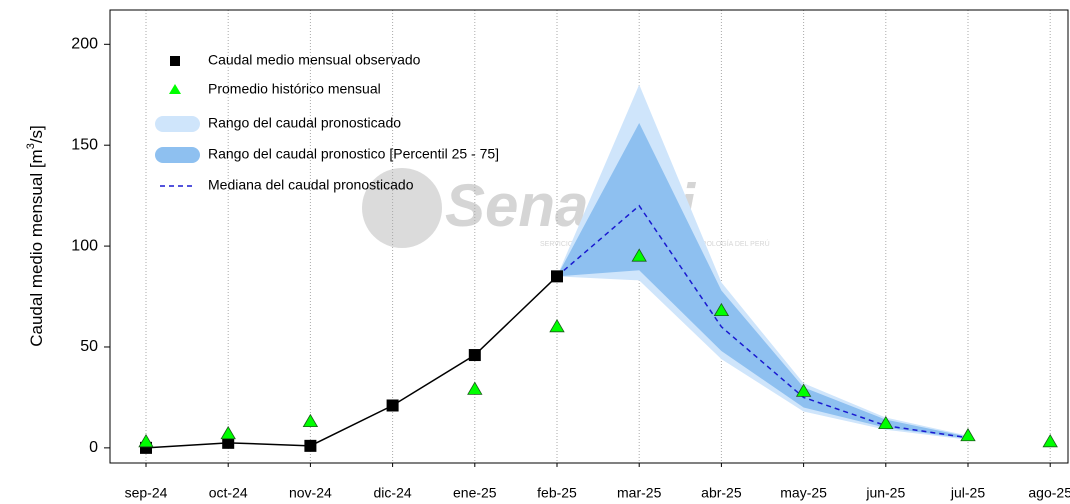 The width and height of the screenshot is (1070, 504). What do you see at coordinates (1049, 493) in the screenshot?
I see `x-tick-label: ago-25` at bounding box center [1049, 493].